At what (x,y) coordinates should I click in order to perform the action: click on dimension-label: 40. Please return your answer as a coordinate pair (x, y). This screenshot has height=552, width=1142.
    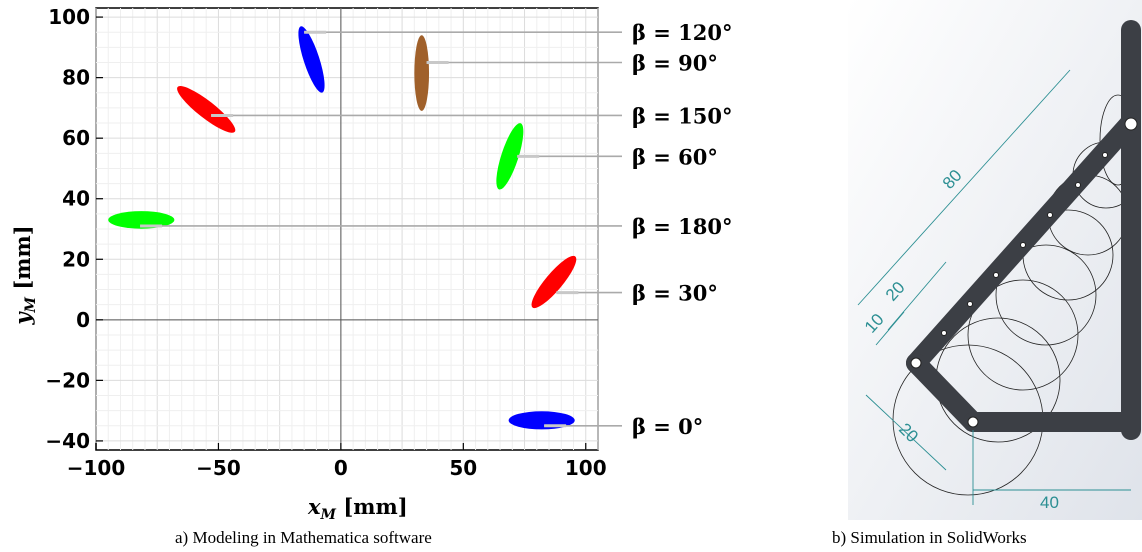
    Looking at the image, I should click on (1049, 502).